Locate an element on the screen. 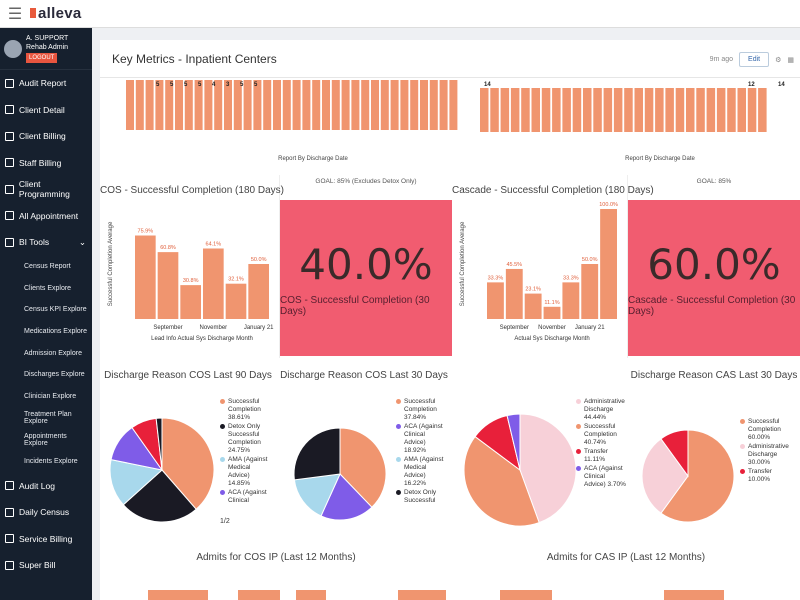  sidebar-item-all-appointment: All Appointment is located at coordinates (46, 216).